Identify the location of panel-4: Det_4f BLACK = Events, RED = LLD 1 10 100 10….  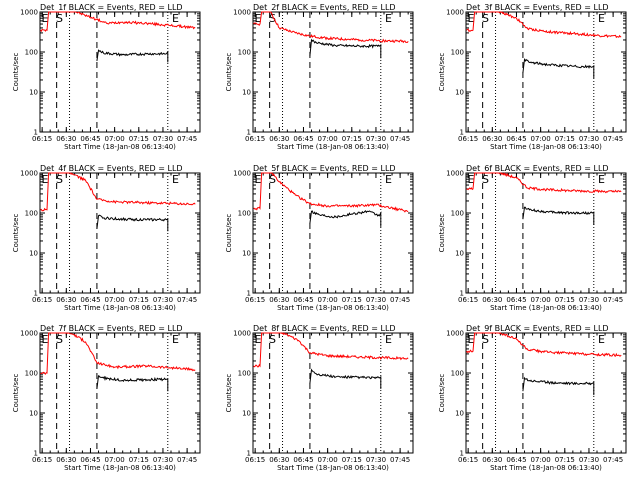
(106, 238).